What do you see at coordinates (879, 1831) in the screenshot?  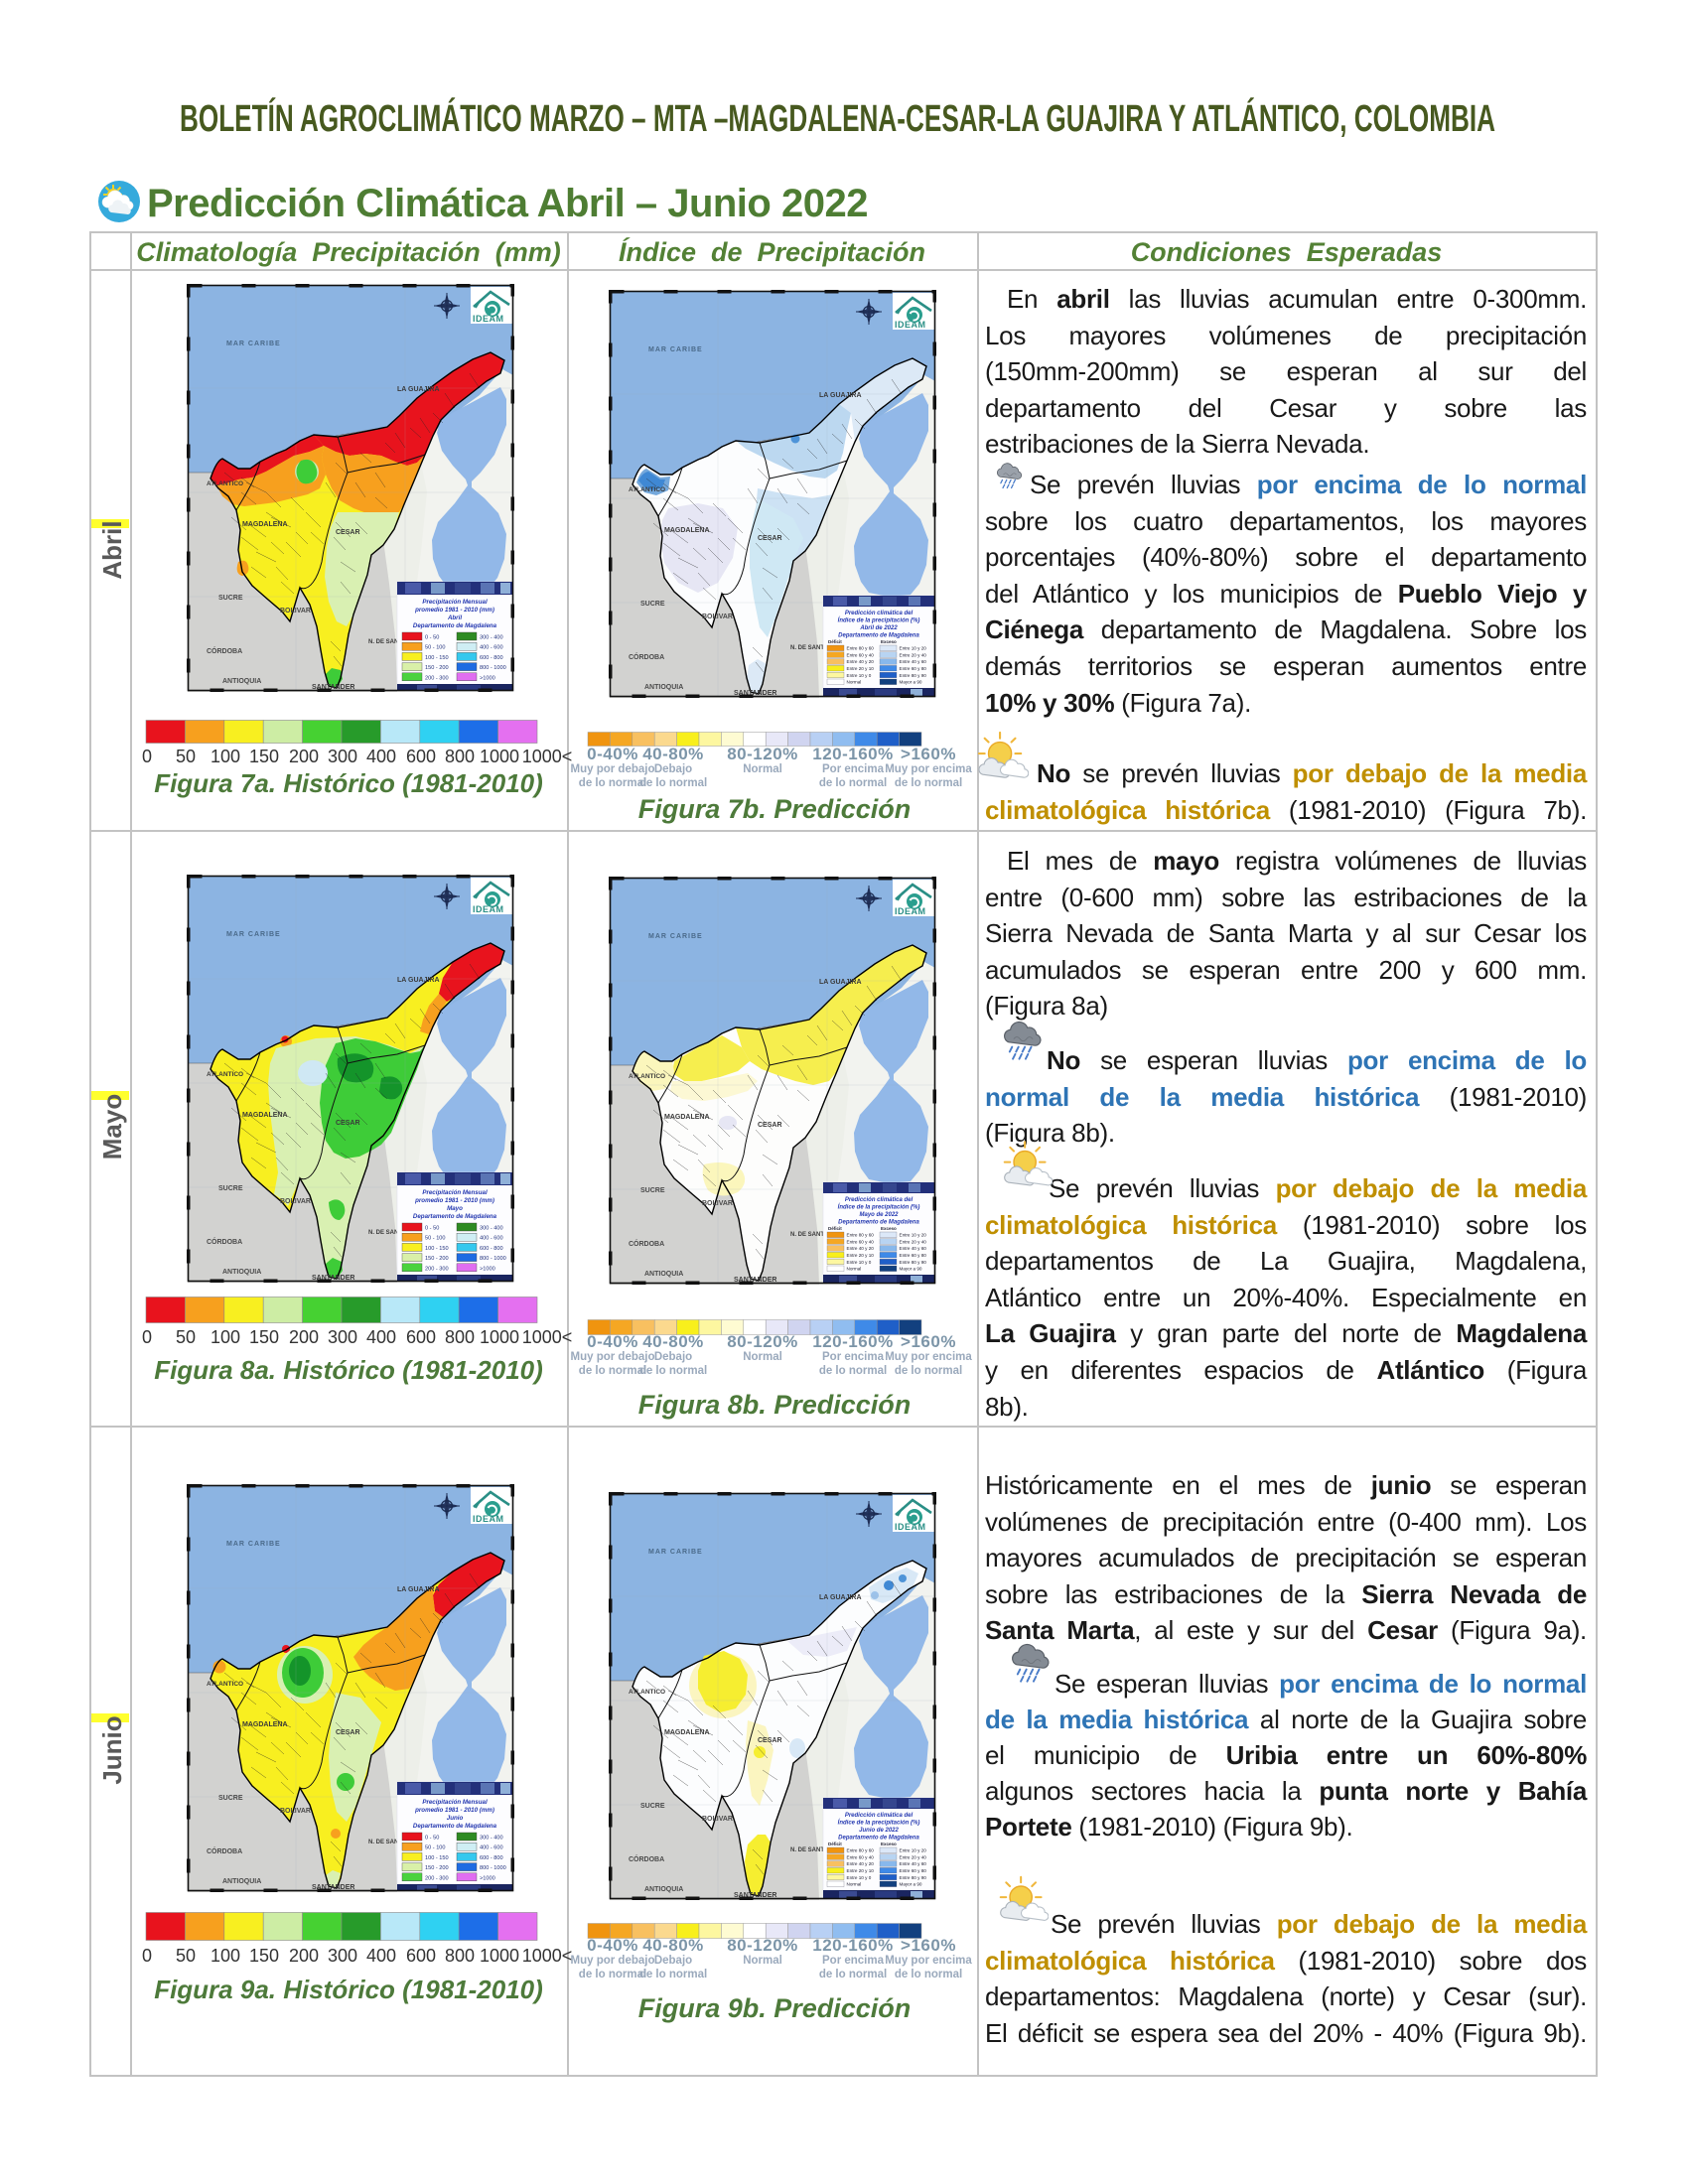 I see `svg-text: Junio de 2022` at bounding box center [879, 1831].